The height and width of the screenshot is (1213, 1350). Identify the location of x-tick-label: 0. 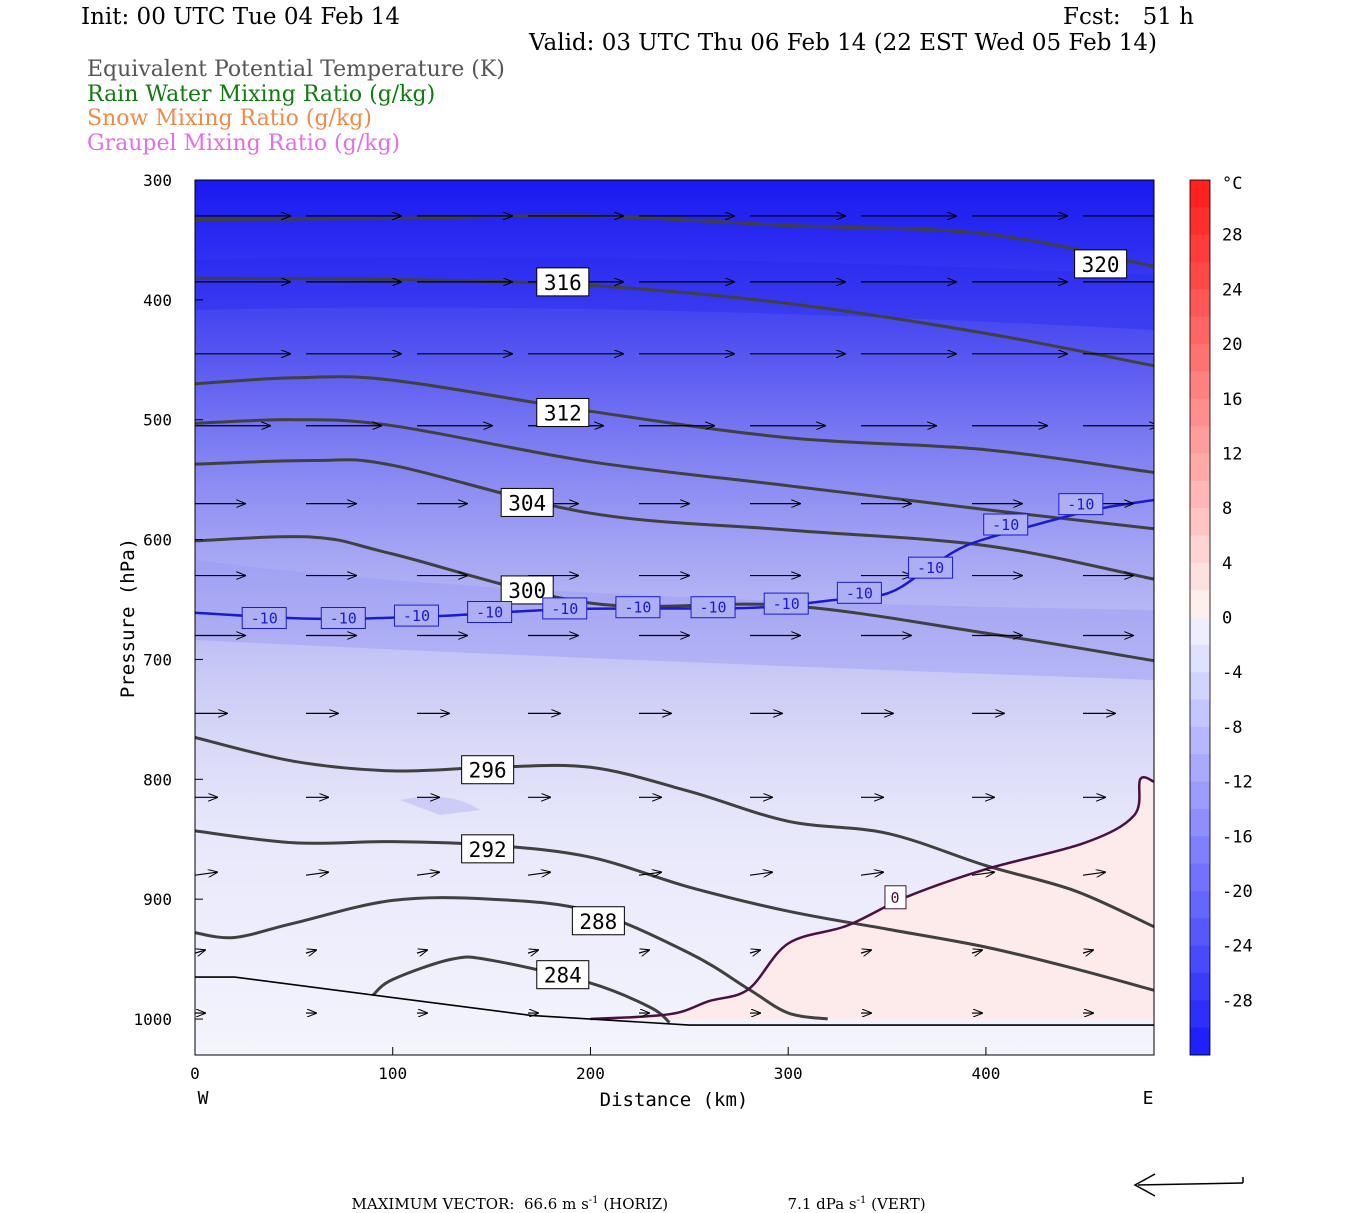
(195, 1073).